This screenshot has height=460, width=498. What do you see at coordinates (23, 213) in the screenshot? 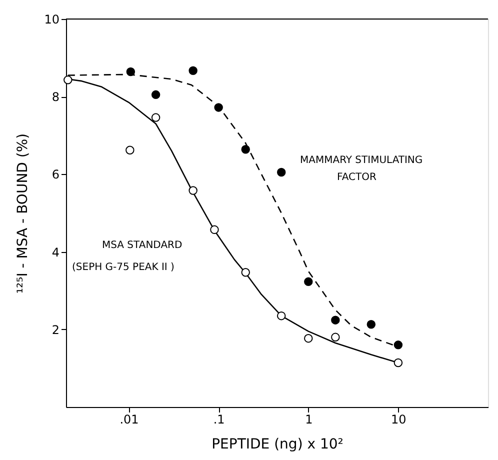
I see `y-axis-title: ¹²⁵I - MSA - BOUND (%)` at bounding box center [23, 213].